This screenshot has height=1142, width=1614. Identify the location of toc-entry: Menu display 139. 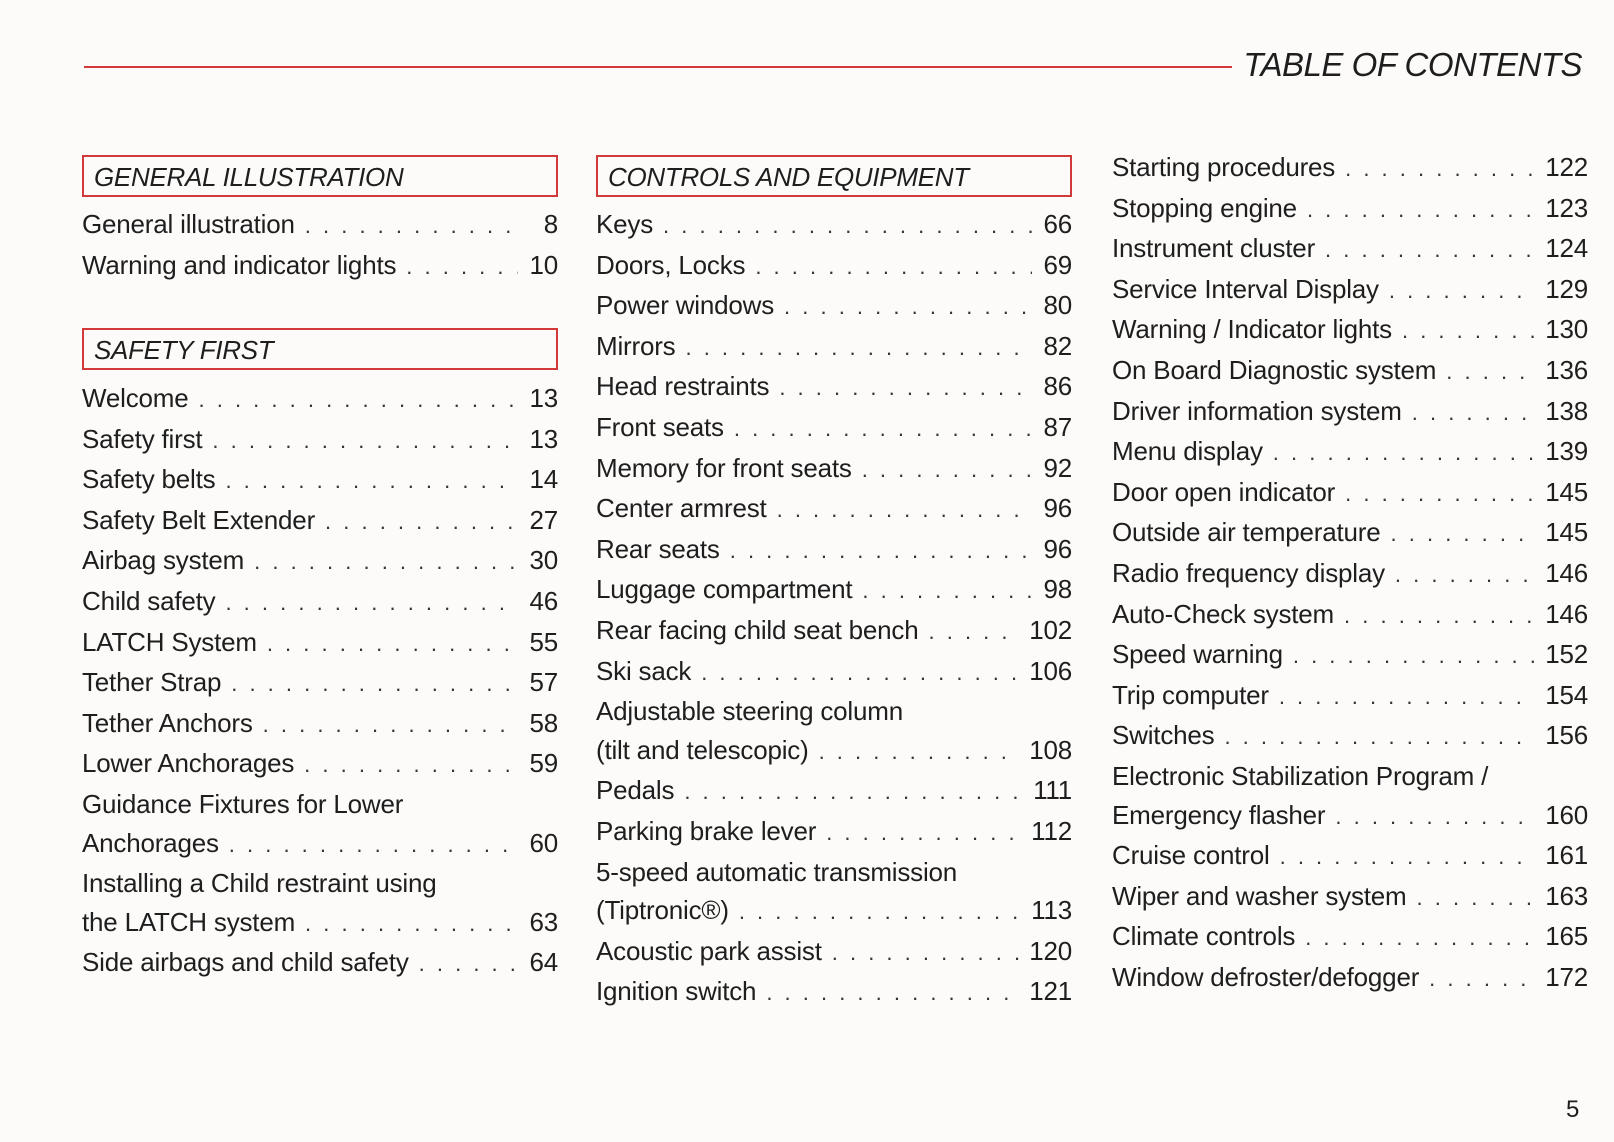
(1350, 452).